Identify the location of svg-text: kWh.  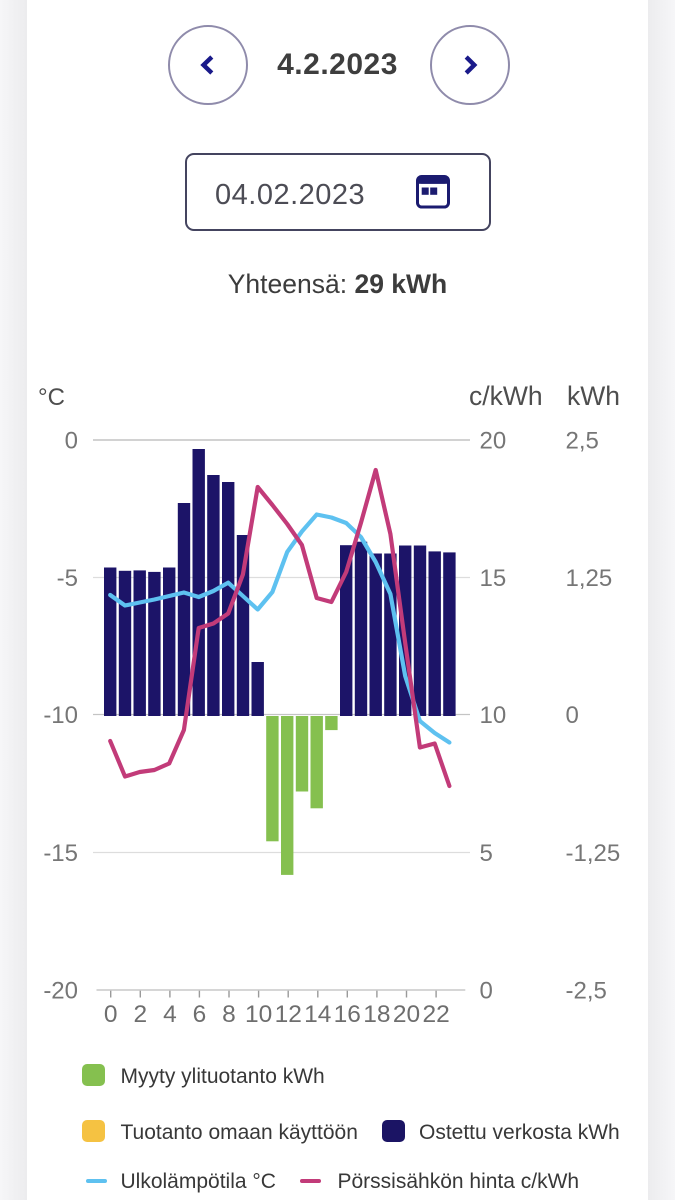
(593, 396).